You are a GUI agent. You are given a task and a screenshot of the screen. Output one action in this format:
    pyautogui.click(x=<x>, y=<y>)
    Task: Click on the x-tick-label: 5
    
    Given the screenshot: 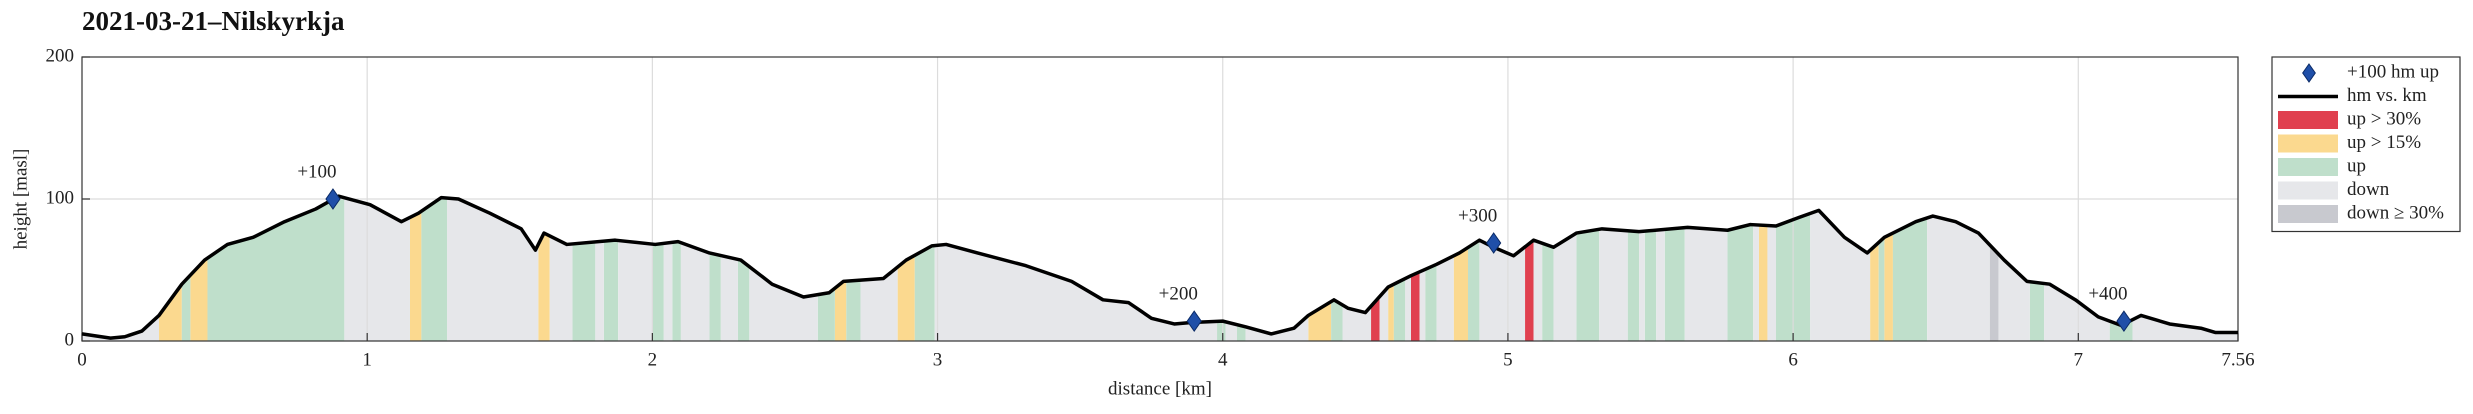 What is the action you would take?
    pyautogui.click(x=1508, y=359)
    